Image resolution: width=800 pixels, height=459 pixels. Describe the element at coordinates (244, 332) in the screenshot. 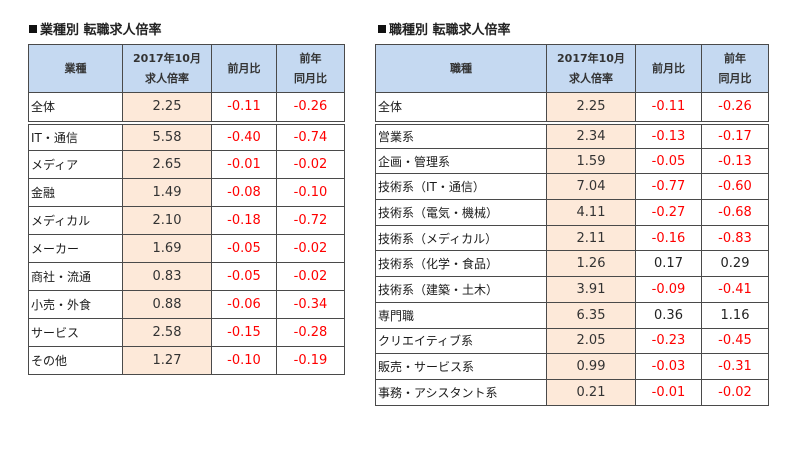

I see `row-mom: -0.15` at that location.